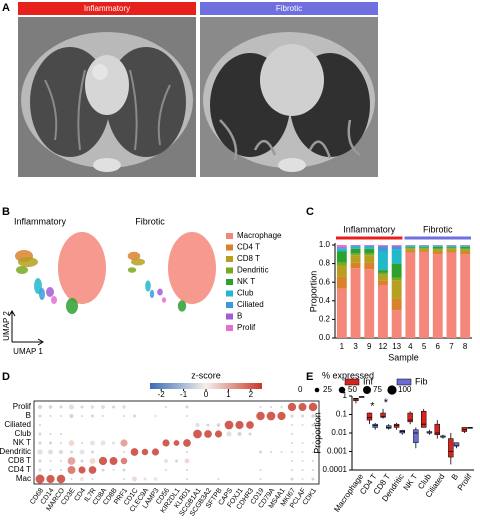 Image resolution: width=480 pixels, height=532 pixels. What do you see at coordinates (246, 327) in the screenshot?
I see `legend-label: Prolif` at bounding box center [246, 327].